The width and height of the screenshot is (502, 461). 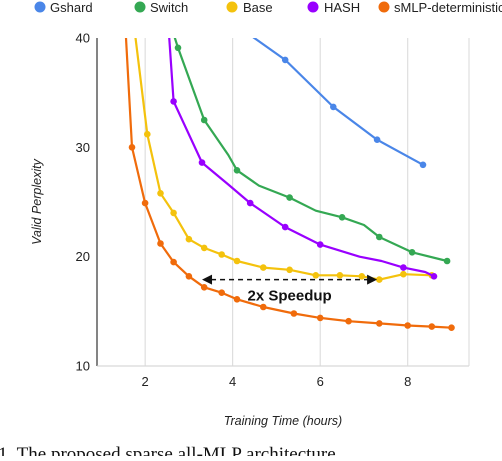 What do you see at coordinates (320, 381) in the screenshot?
I see `x-tick-label: 6` at bounding box center [320, 381].